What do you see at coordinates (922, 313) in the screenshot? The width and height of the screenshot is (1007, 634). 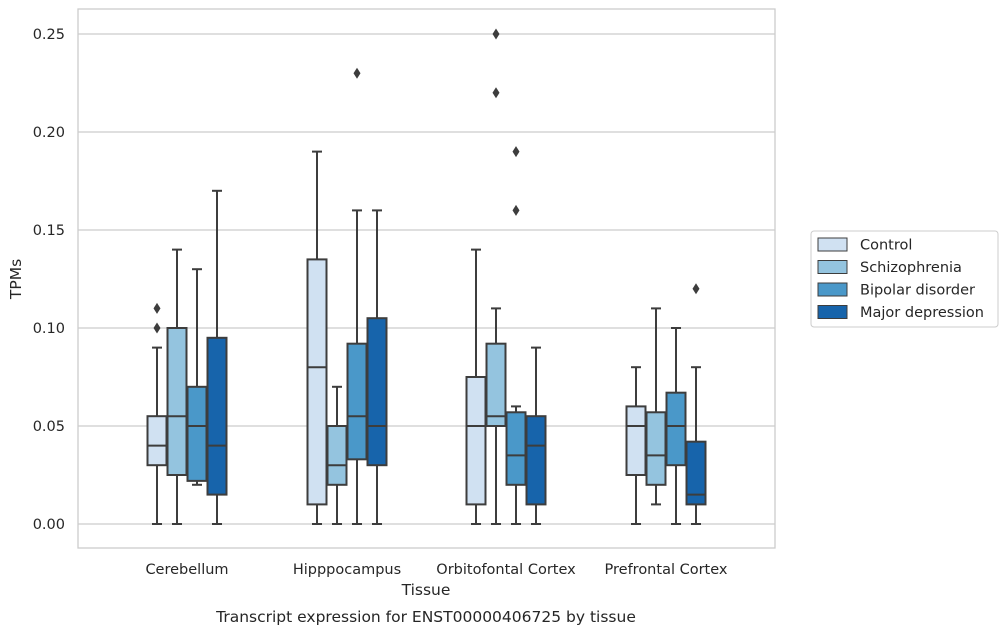 I see `legend-label-major-depression: Major depression` at bounding box center [922, 313].